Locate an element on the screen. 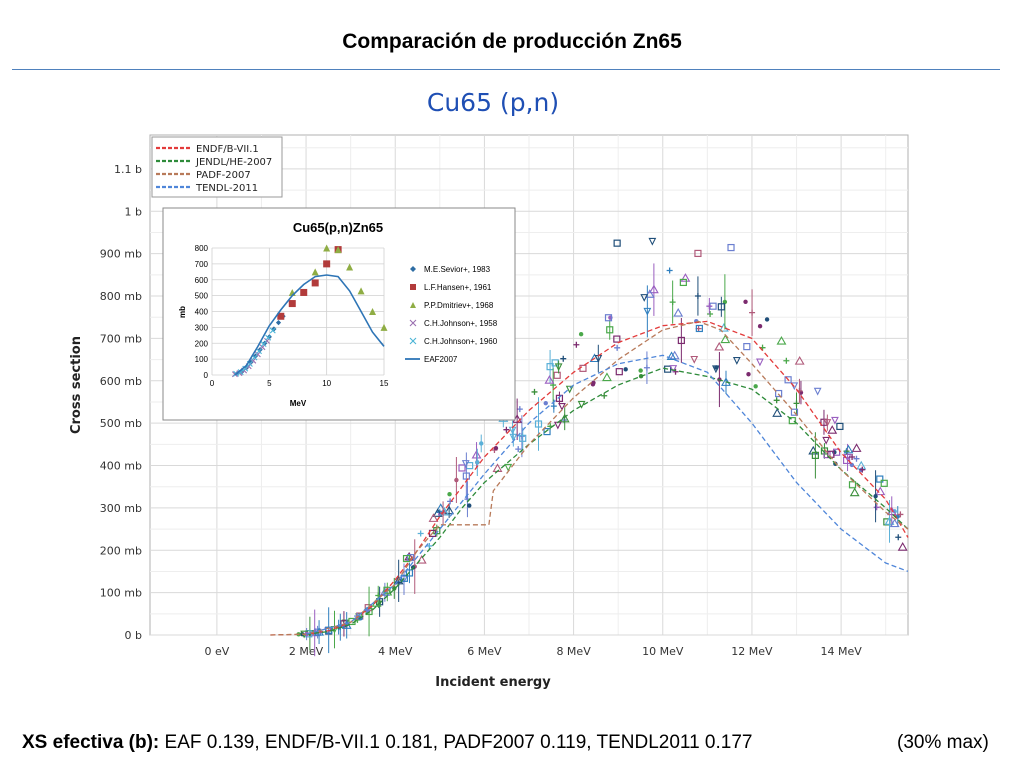 This screenshot has height=768, width=1024. y-tick-label: 100 mb is located at coordinates (121, 593).